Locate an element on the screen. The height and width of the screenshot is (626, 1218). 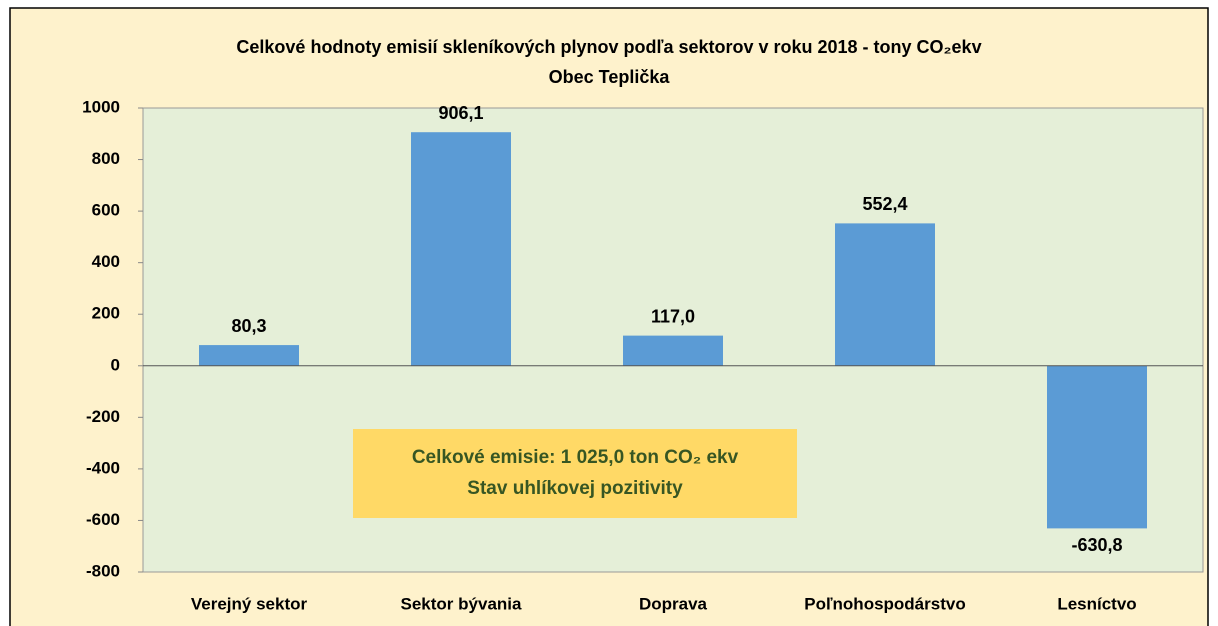
y-tick-label: 0 is located at coordinates (115, 364).